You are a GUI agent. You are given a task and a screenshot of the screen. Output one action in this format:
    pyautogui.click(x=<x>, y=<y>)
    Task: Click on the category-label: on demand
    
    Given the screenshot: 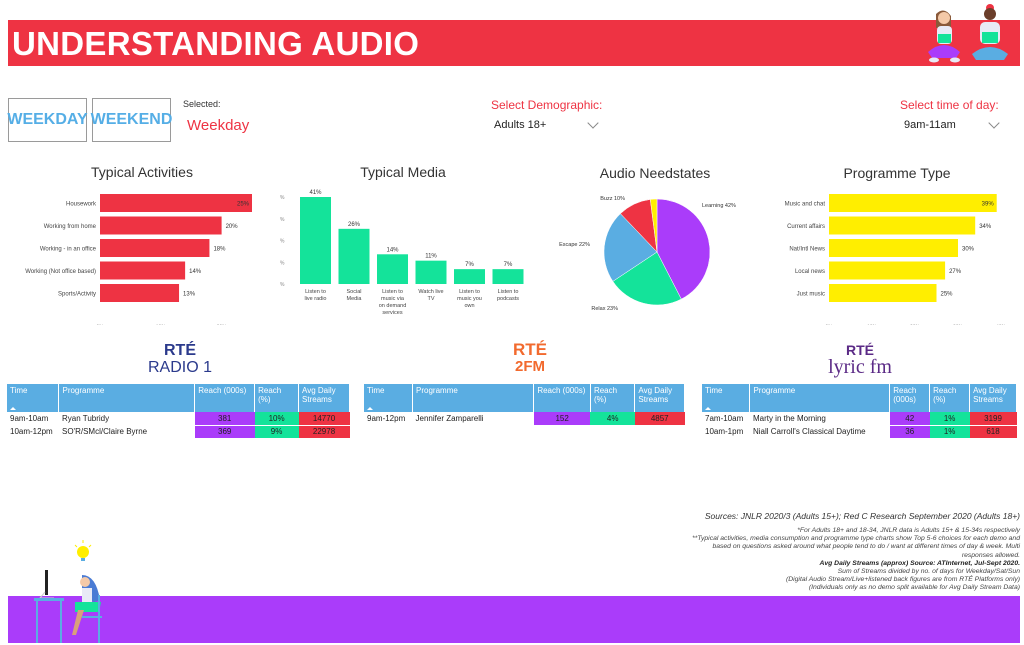 What is the action you would take?
    pyautogui.click(x=393, y=306)
    